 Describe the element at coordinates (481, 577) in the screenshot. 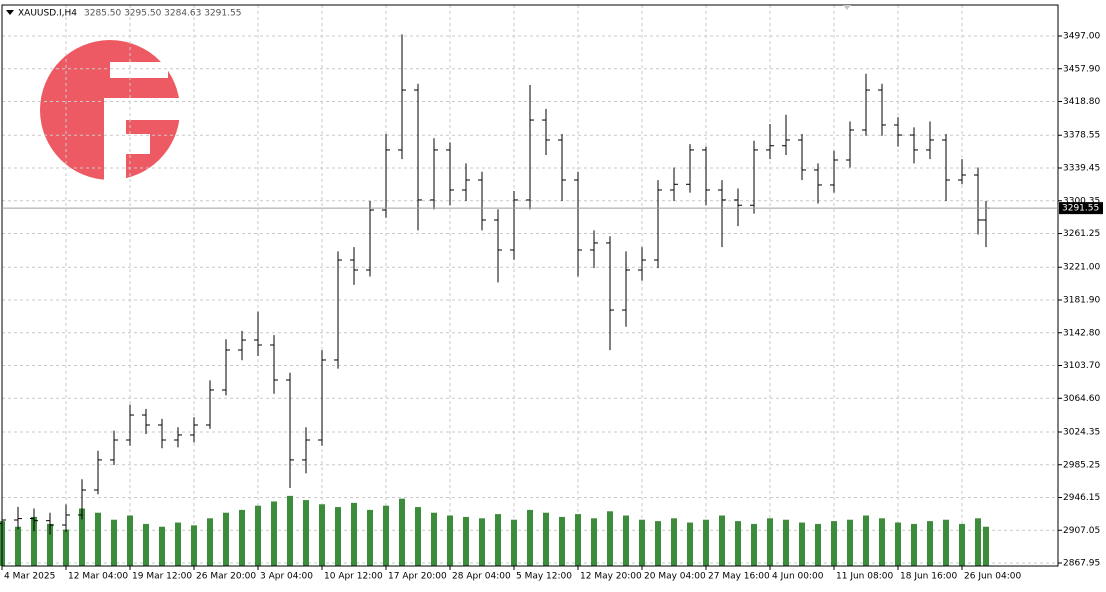

I see `x-tick-label: 28 Apr 04:00` at that location.